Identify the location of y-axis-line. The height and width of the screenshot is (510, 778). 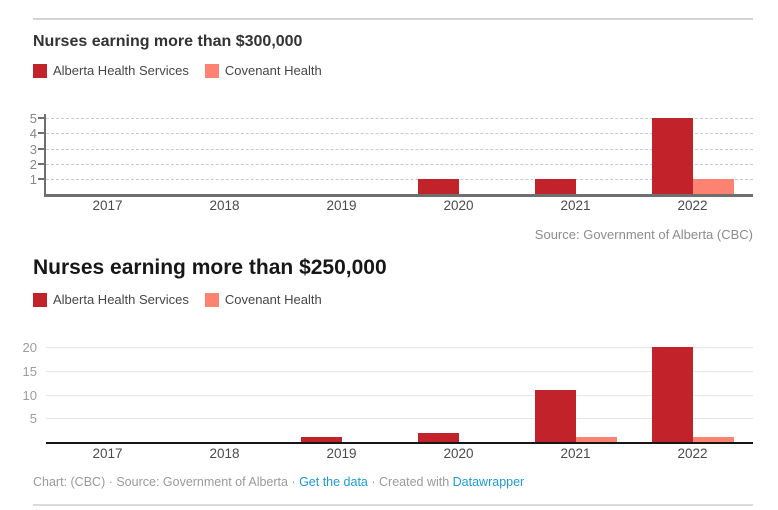
(45, 154).